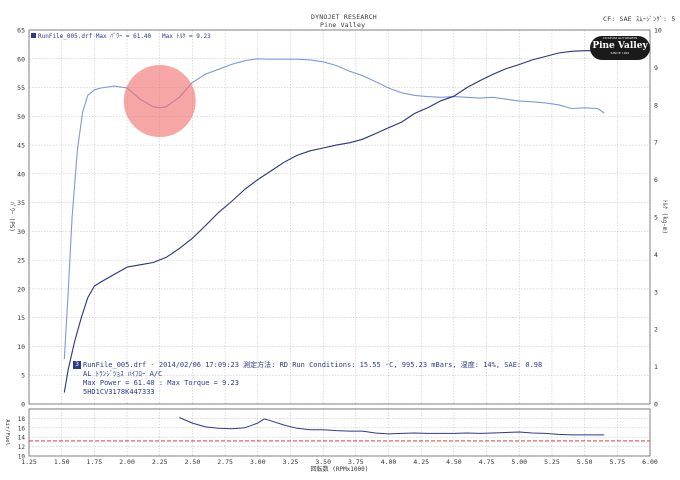  What do you see at coordinates (11, 217) in the screenshot?
I see `y-axis-label-left: ﾊﾟﾜｰ (PS)` at bounding box center [11, 217].